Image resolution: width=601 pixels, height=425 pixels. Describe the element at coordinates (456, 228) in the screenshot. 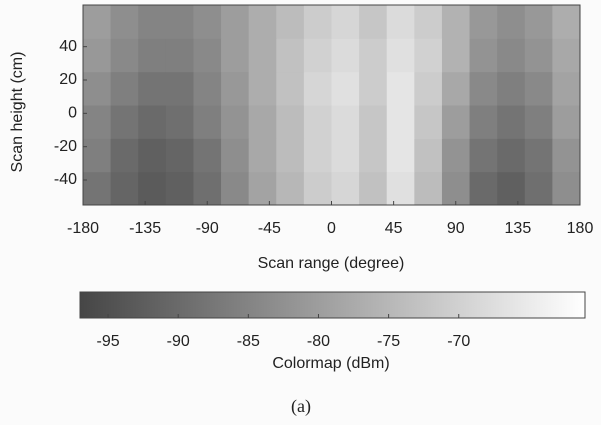

I see `x-tick-label: 90` at that location.